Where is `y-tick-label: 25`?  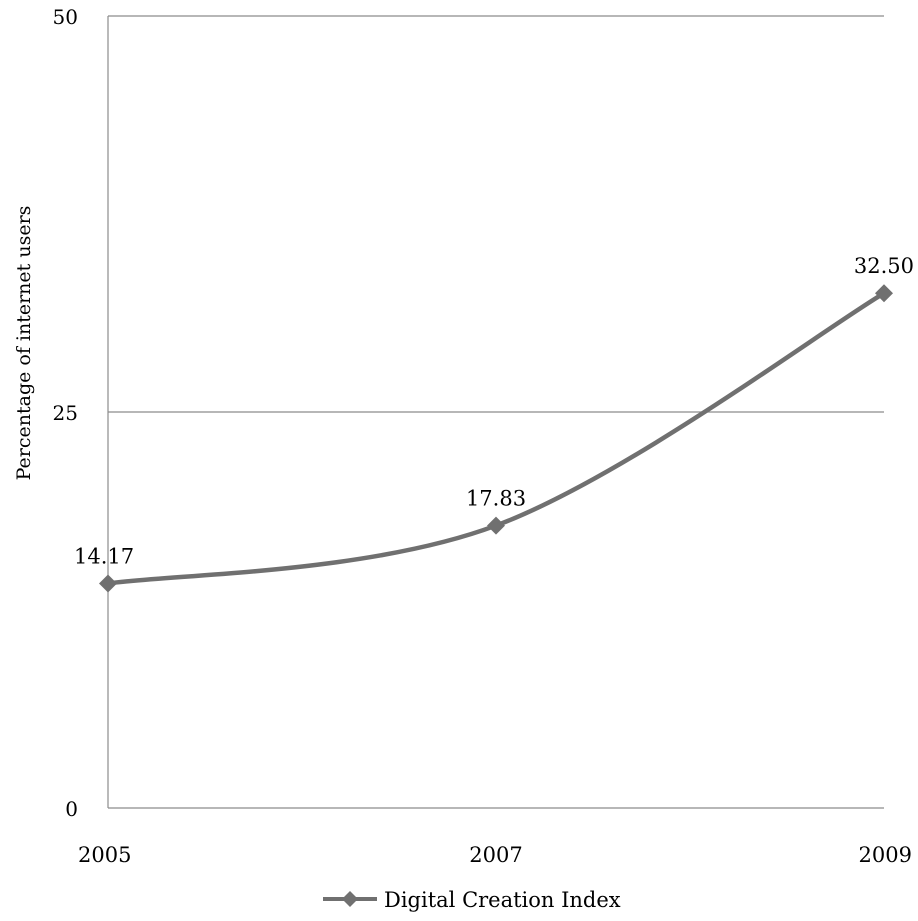 y-tick-label: 25 is located at coordinates (65, 413).